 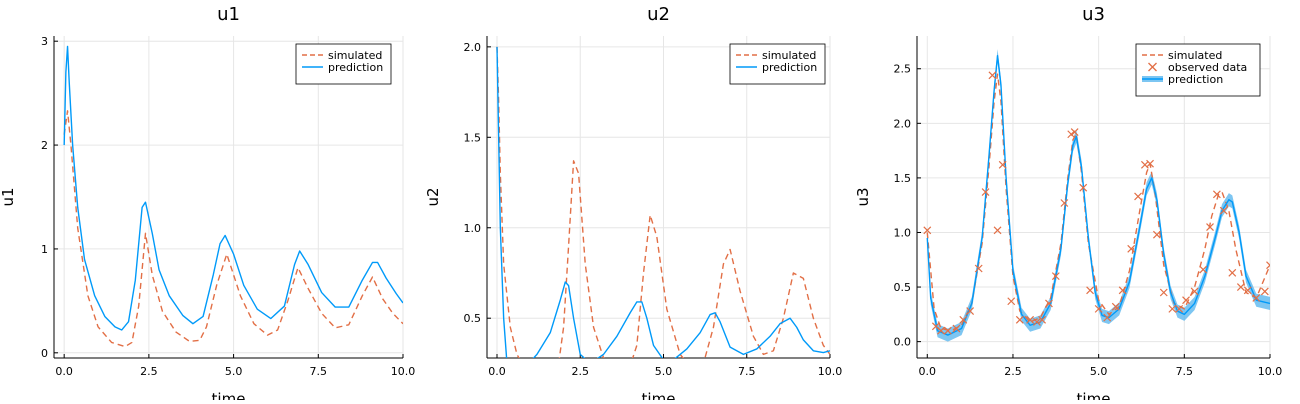 I want to click on chart-title: u2, so click(x=658, y=14).